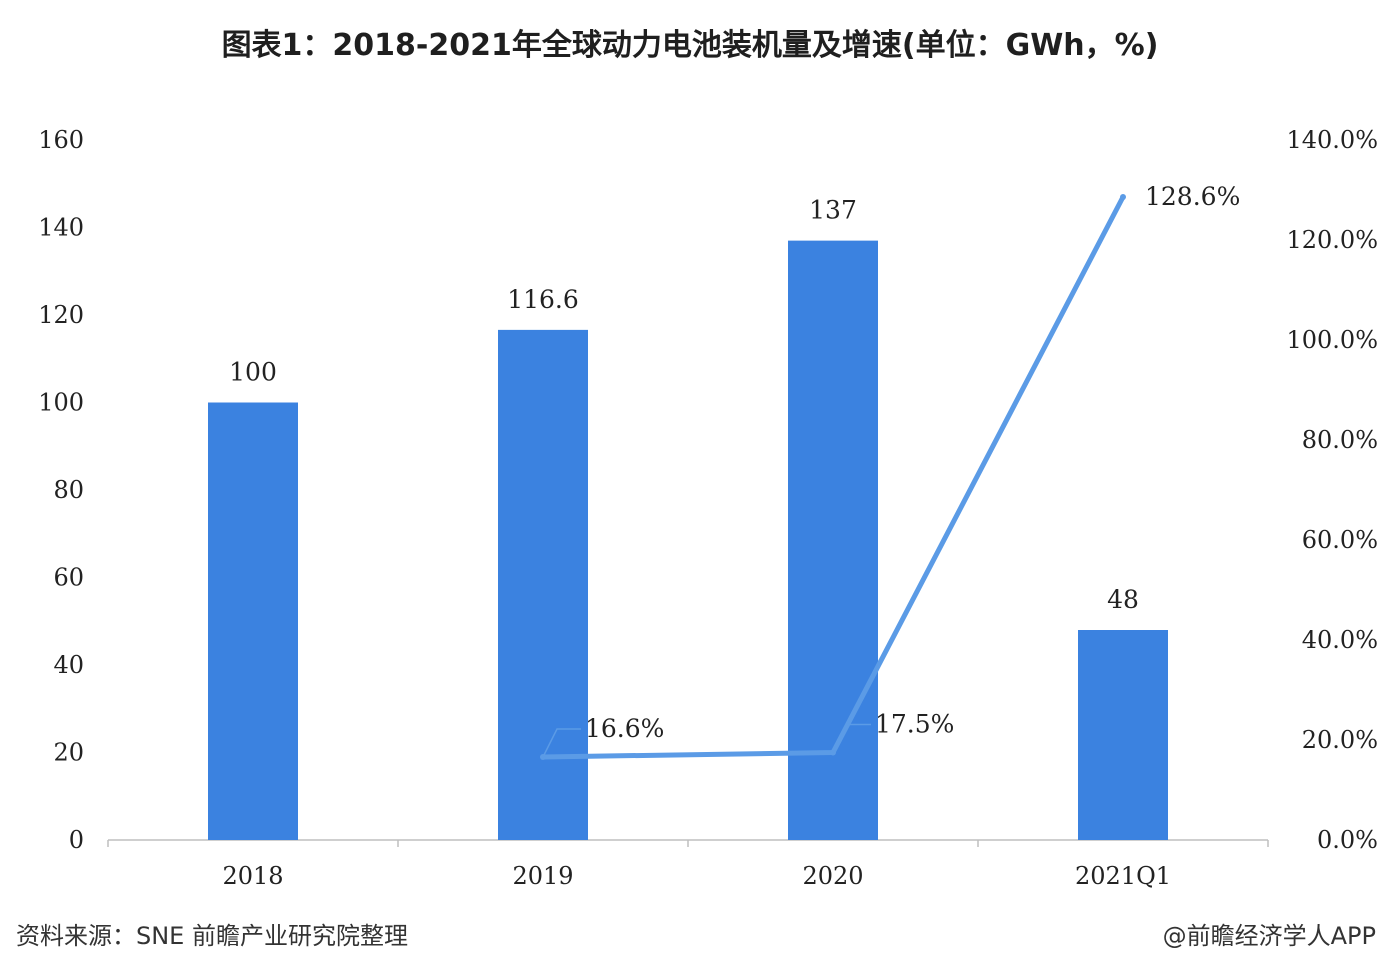 This screenshot has width=1380, height=974. I want to click on growth-value-label: 17.5%, so click(914, 724).